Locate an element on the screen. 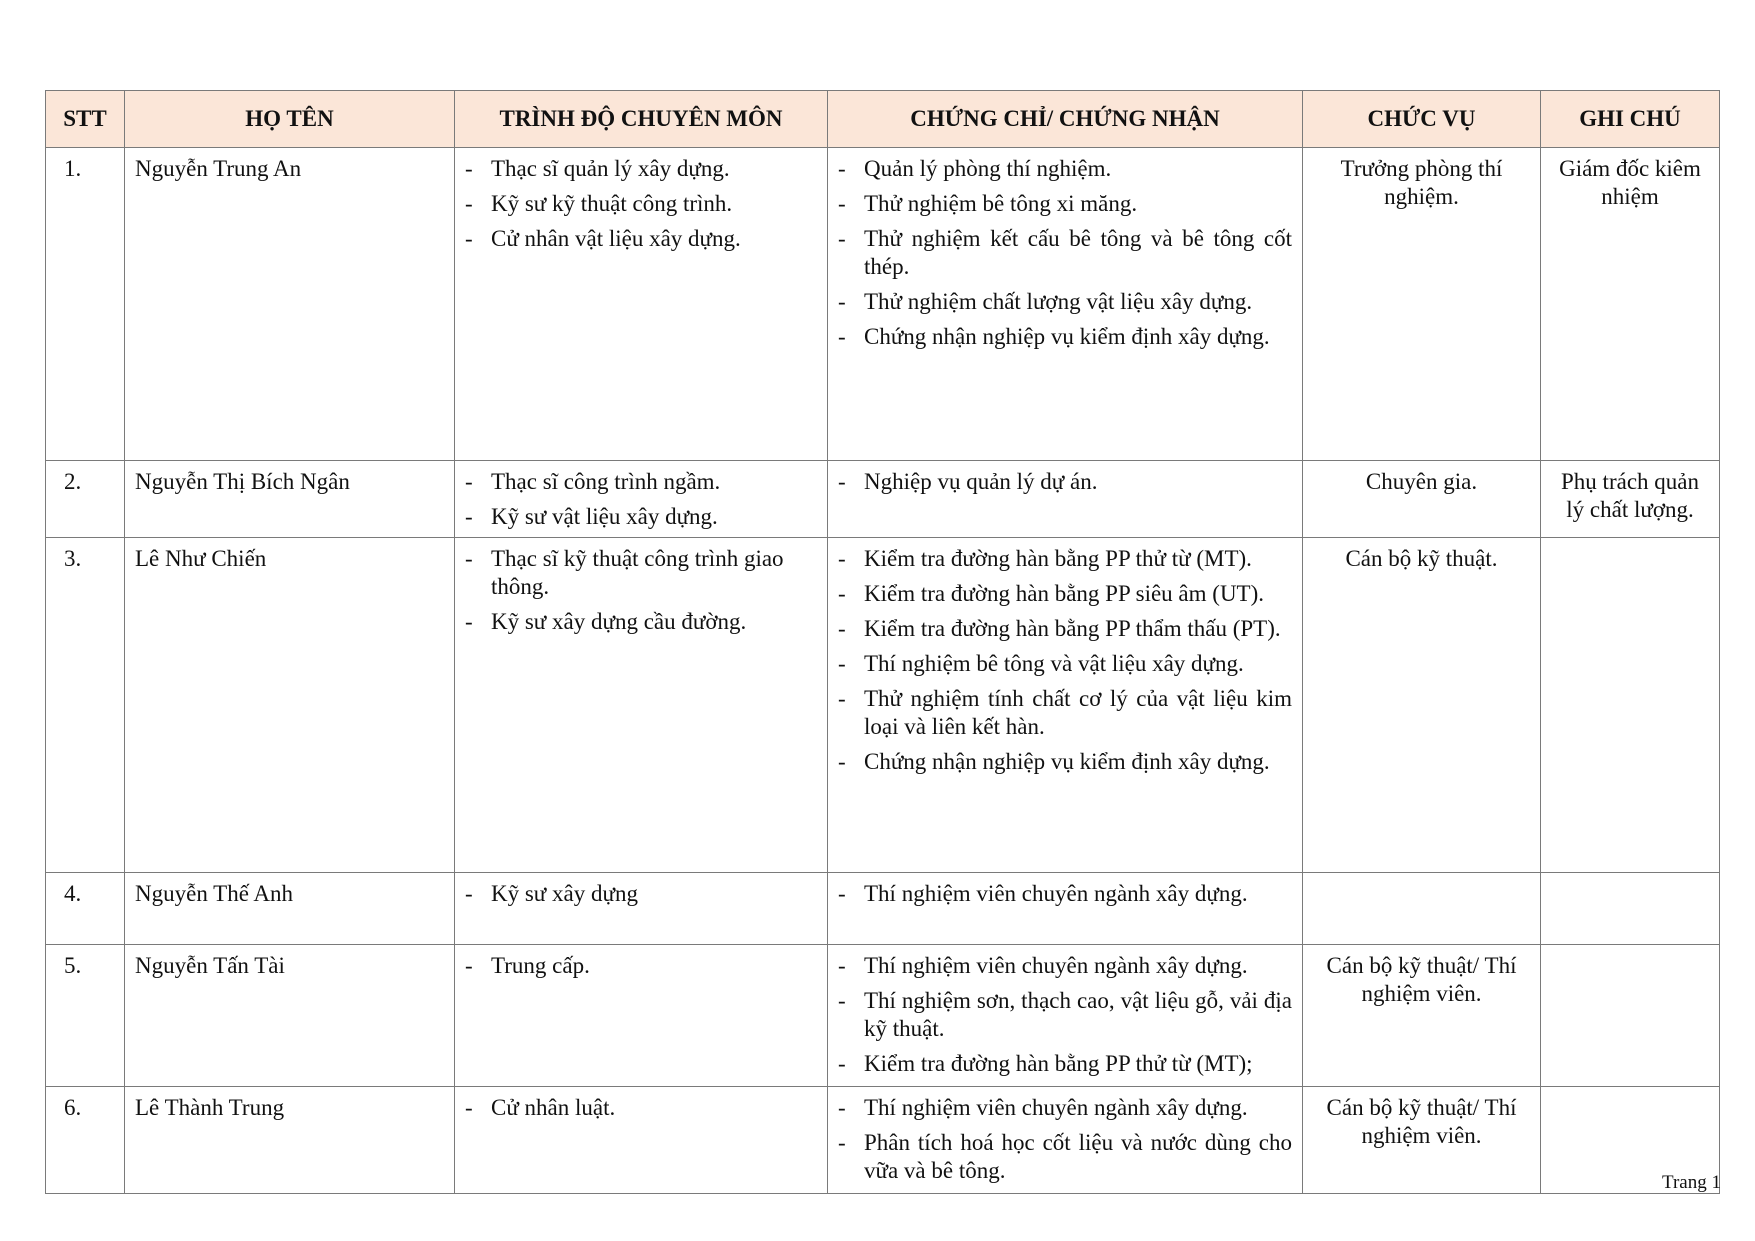  cell-text: Nguyễn Thế Anh is located at coordinates (214, 893).